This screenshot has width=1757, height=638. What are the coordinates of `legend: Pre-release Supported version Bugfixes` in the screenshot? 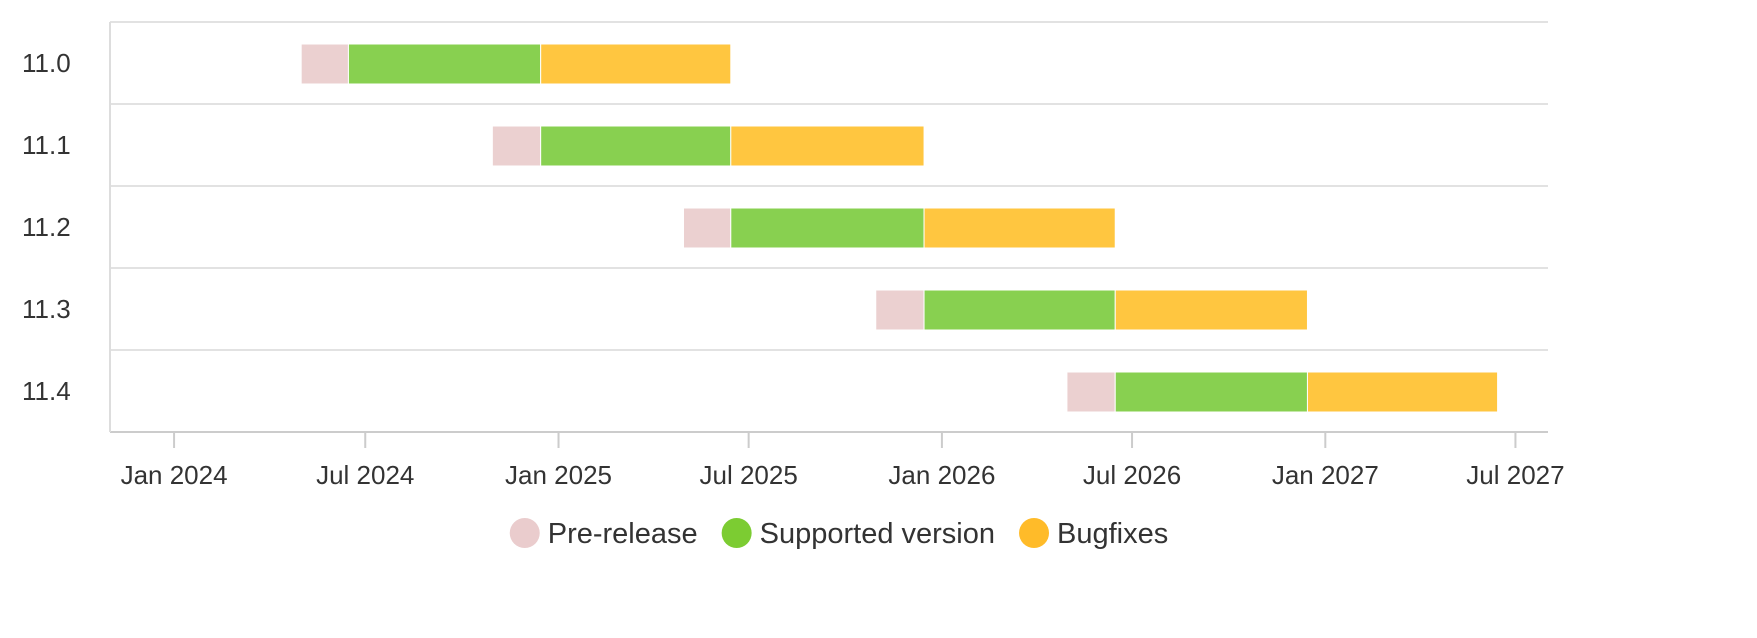 It's located at (838, 534).